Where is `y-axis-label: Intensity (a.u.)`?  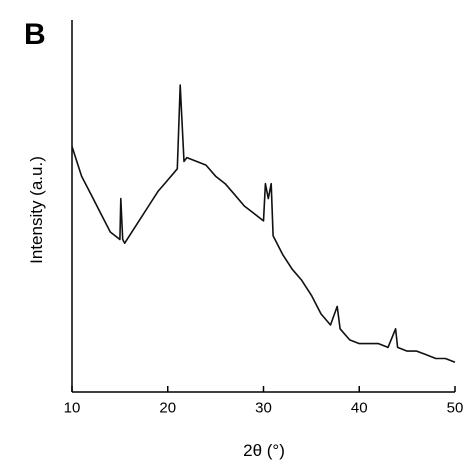 y-axis-label: Intensity (a.u.) is located at coordinates (36, 210).